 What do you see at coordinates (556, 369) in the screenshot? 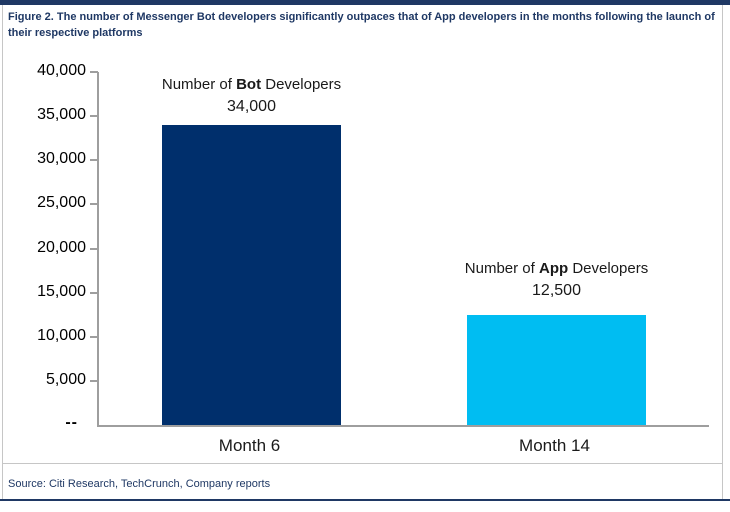
I see `bar-app-developers` at bounding box center [556, 369].